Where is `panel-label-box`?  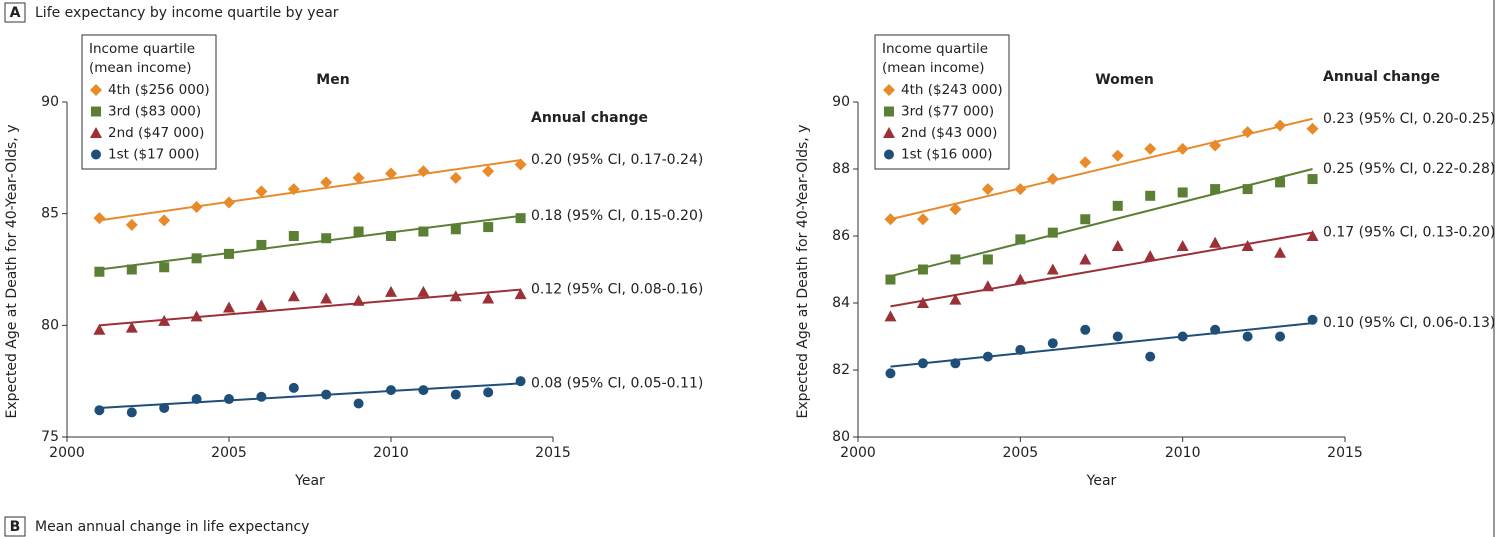
panel-label-box is located at coordinates (15, 12).